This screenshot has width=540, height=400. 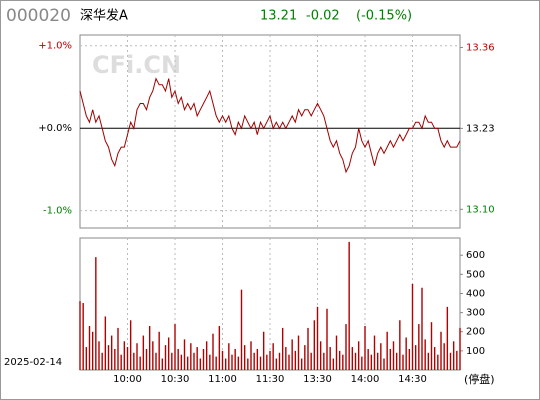 I want to click on x-tick-label: 10:00, so click(x=127, y=379).